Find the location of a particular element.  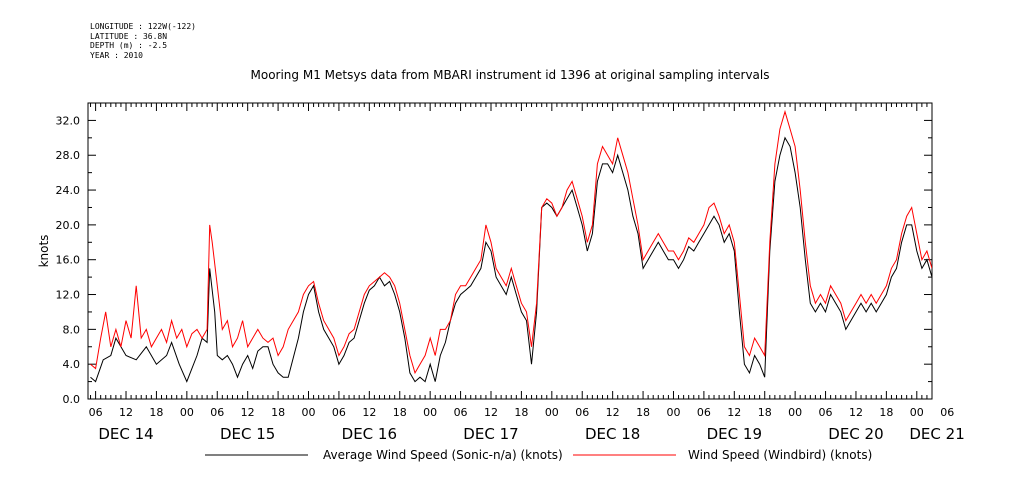

y-tick-label: 4.0 is located at coordinates (72, 364).